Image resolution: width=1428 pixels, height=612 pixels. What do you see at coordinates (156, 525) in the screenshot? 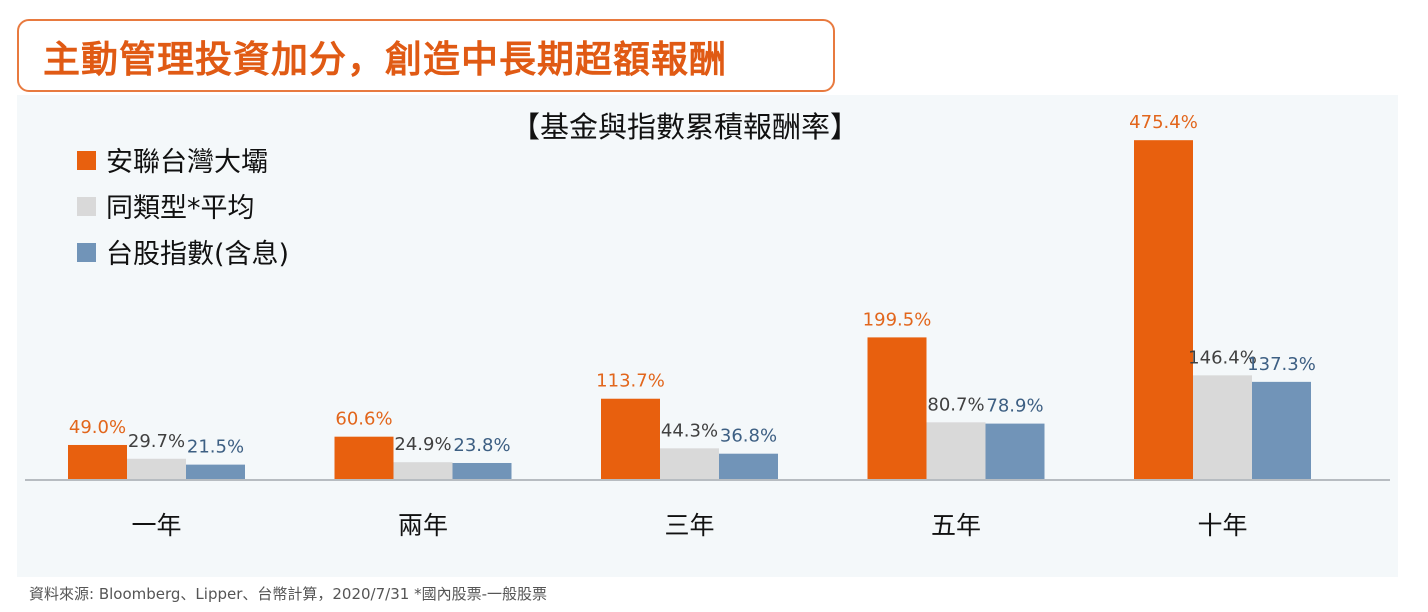
I see `category-label-1: 一年` at bounding box center [156, 525].